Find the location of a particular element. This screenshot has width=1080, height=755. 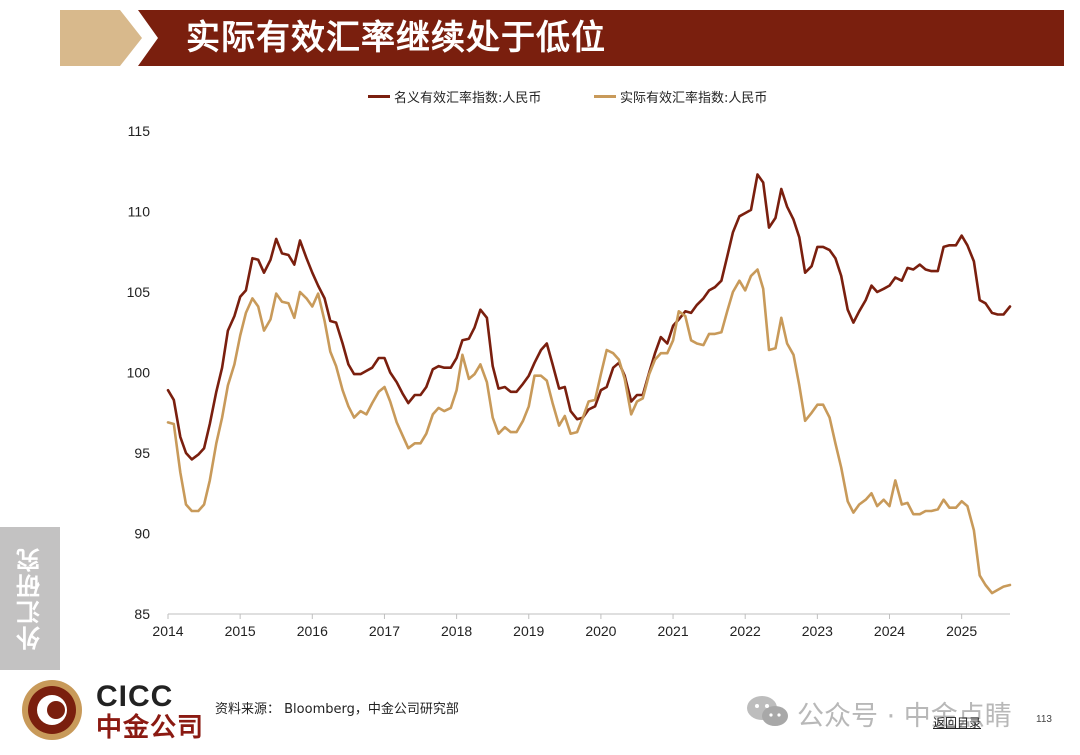

y-tick-label: 100 is located at coordinates (139, 373).